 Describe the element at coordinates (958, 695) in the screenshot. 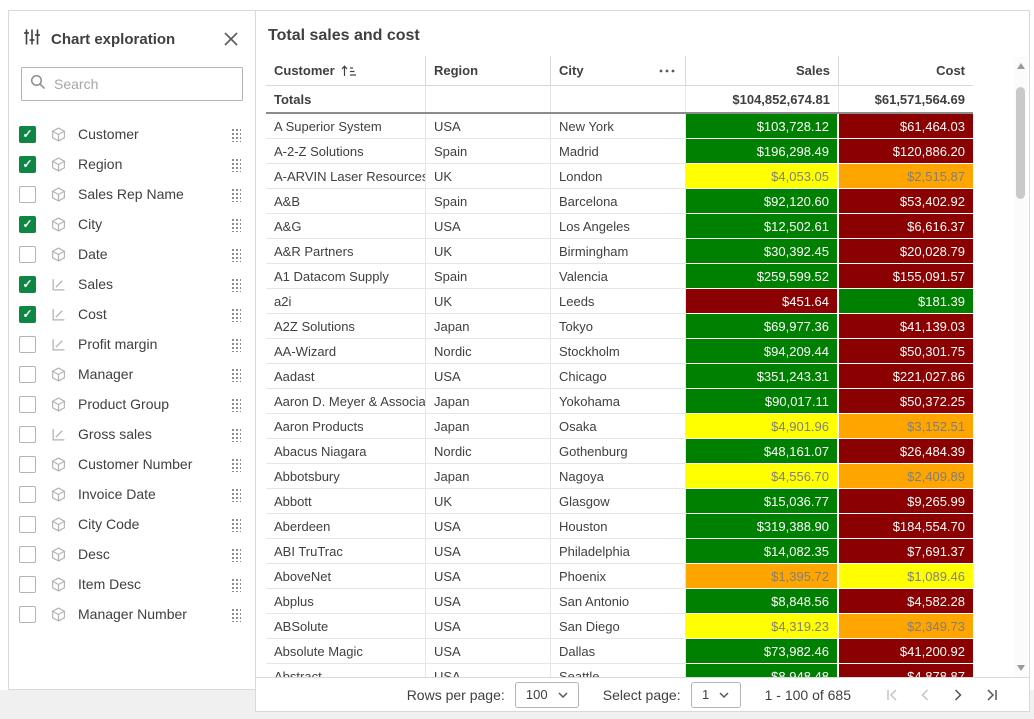

I see `next-page-button` at that location.